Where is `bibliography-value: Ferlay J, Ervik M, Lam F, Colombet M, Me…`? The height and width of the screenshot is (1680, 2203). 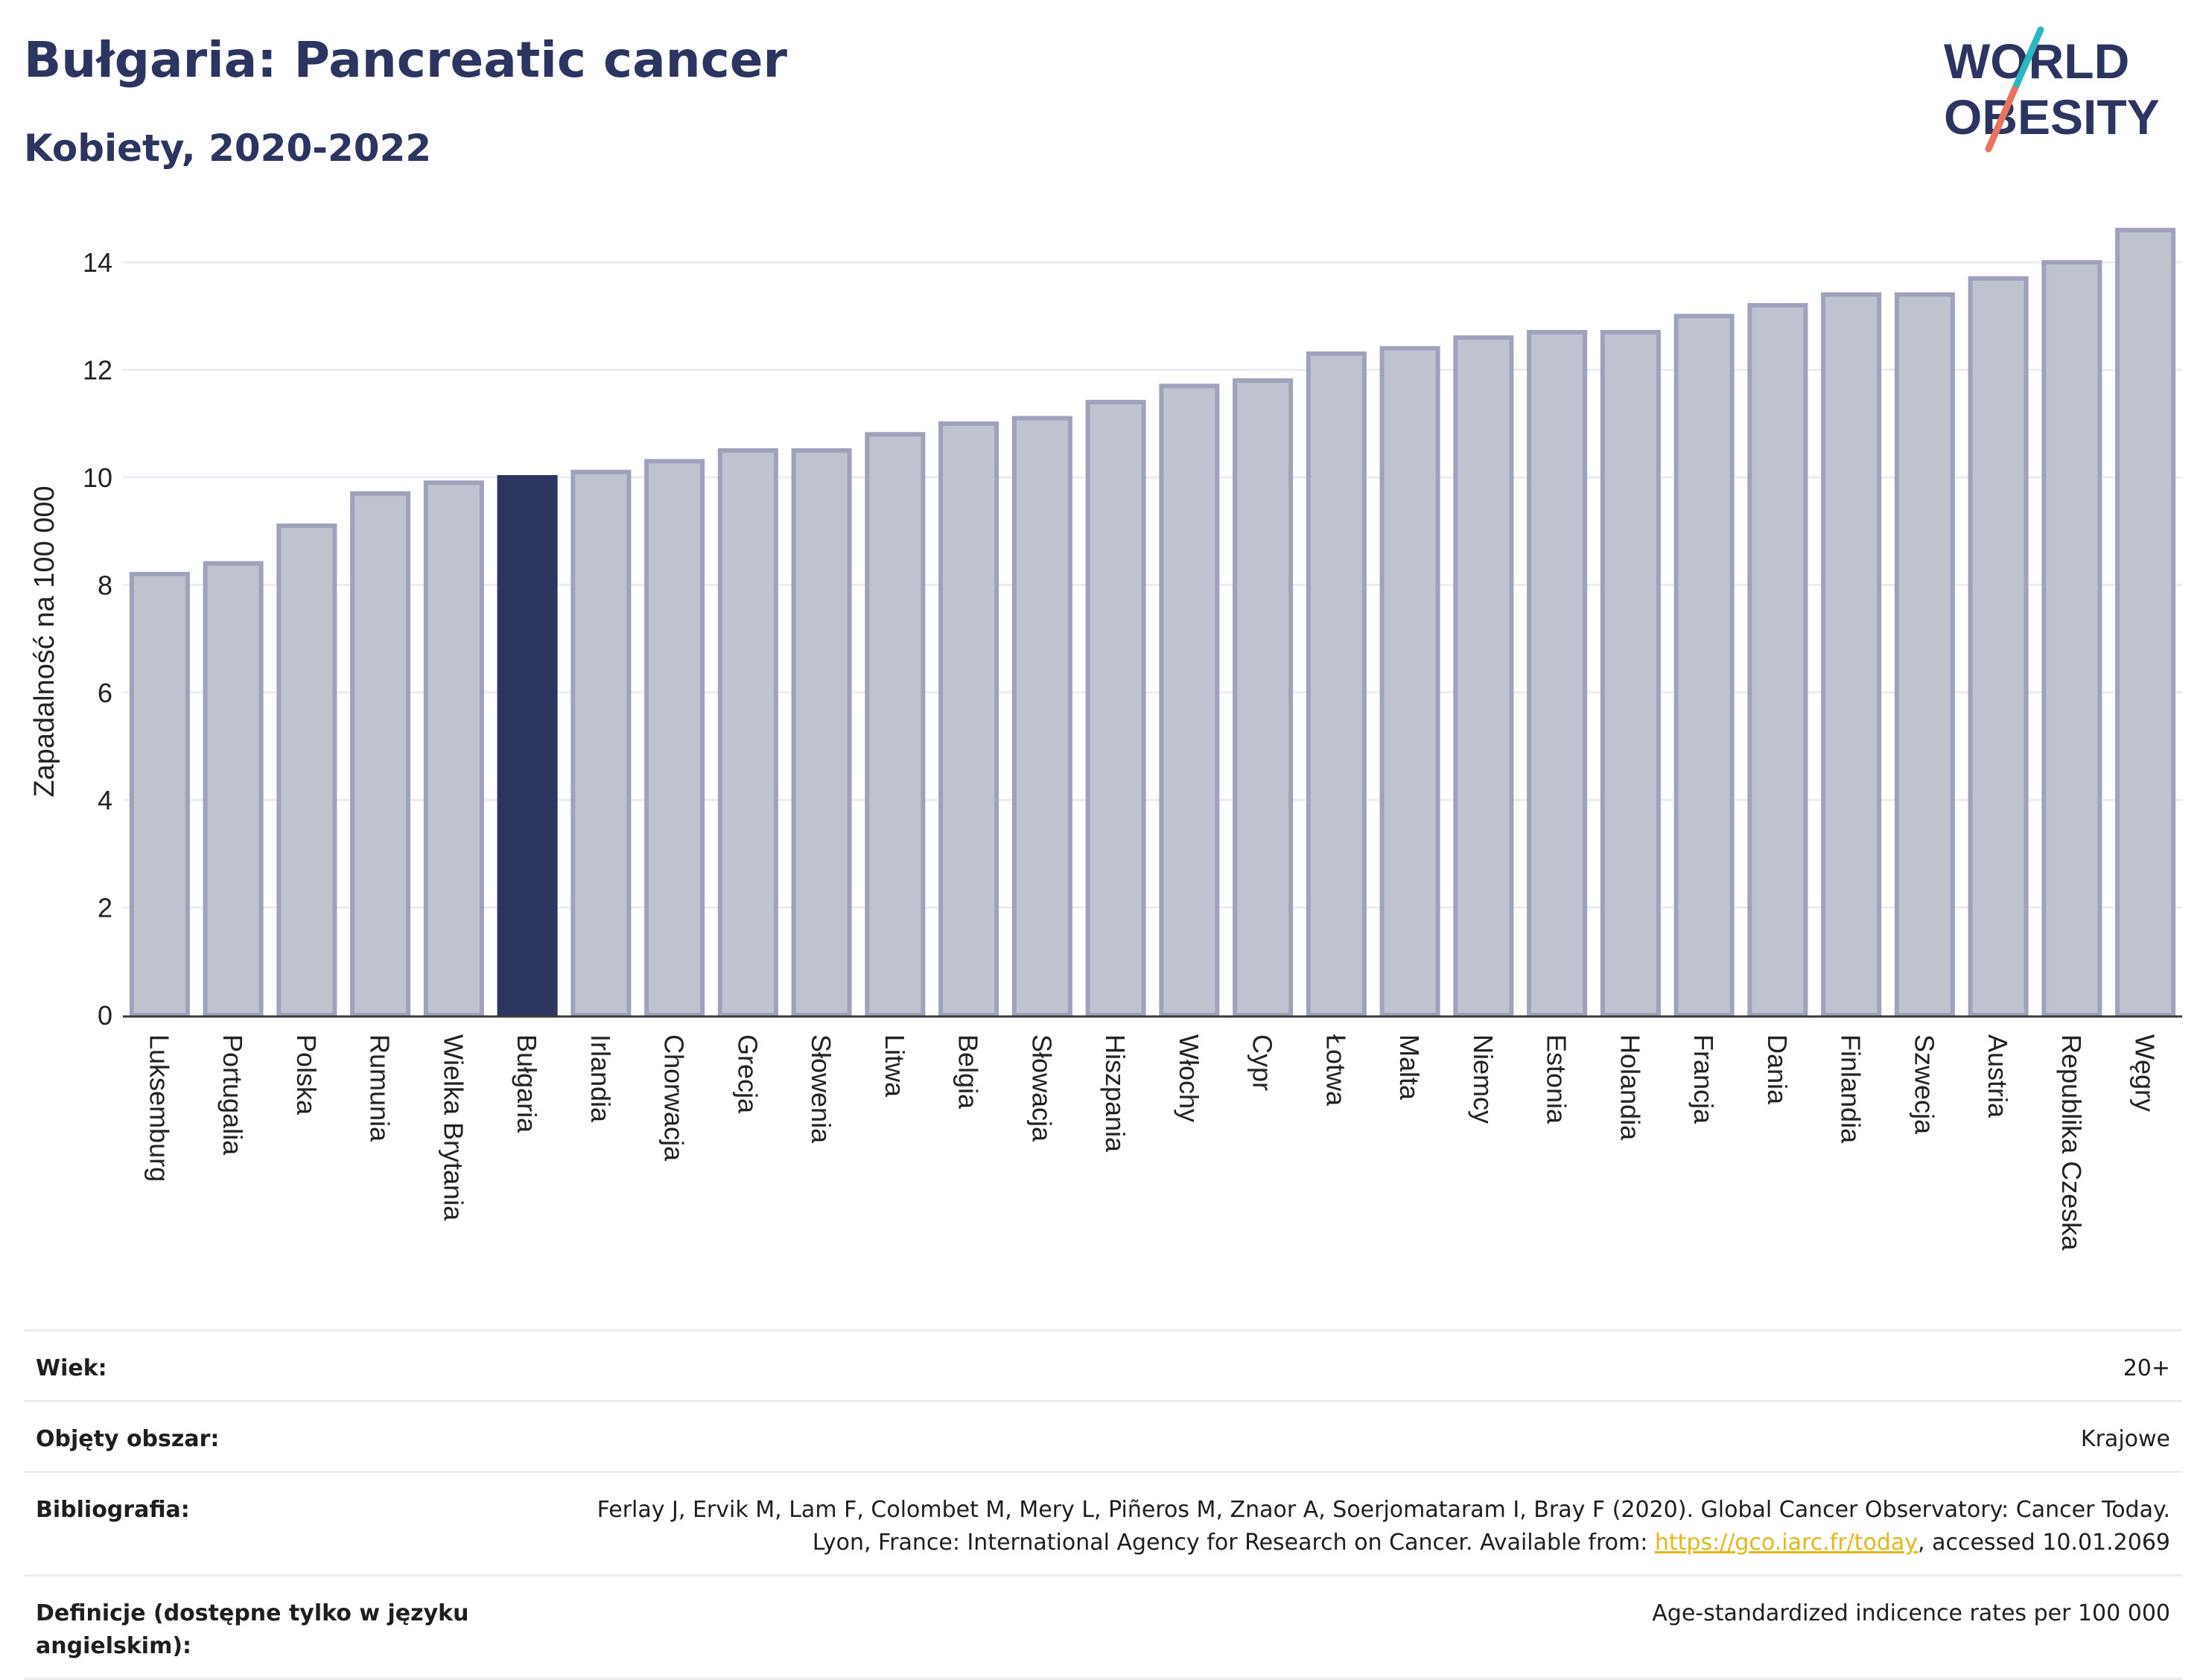 bibliography-value: Ferlay J, Ervik M, Lam F, Colombet M, Me… is located at coordinates (1351, 1526).